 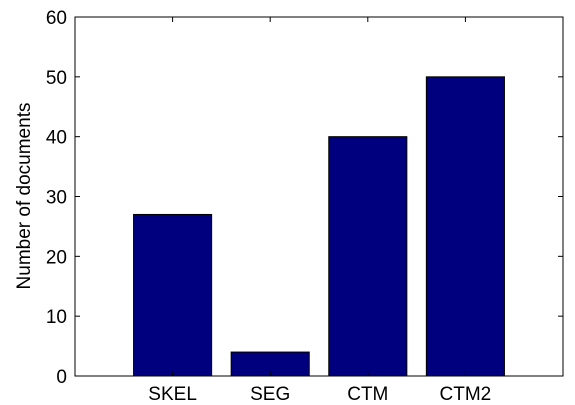 I want to click on bar-ctm2, so click(x=465, y=226).